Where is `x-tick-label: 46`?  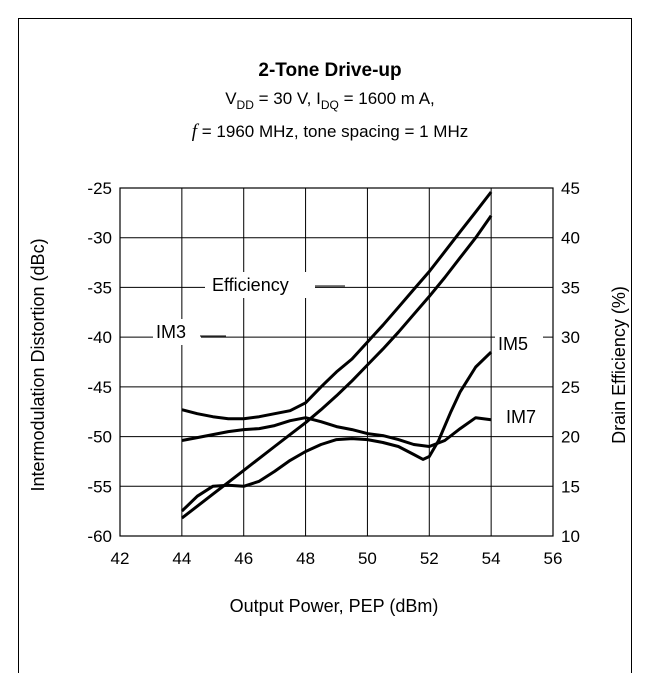
x-tick-label: 46 is located at coordinates (243, 558).